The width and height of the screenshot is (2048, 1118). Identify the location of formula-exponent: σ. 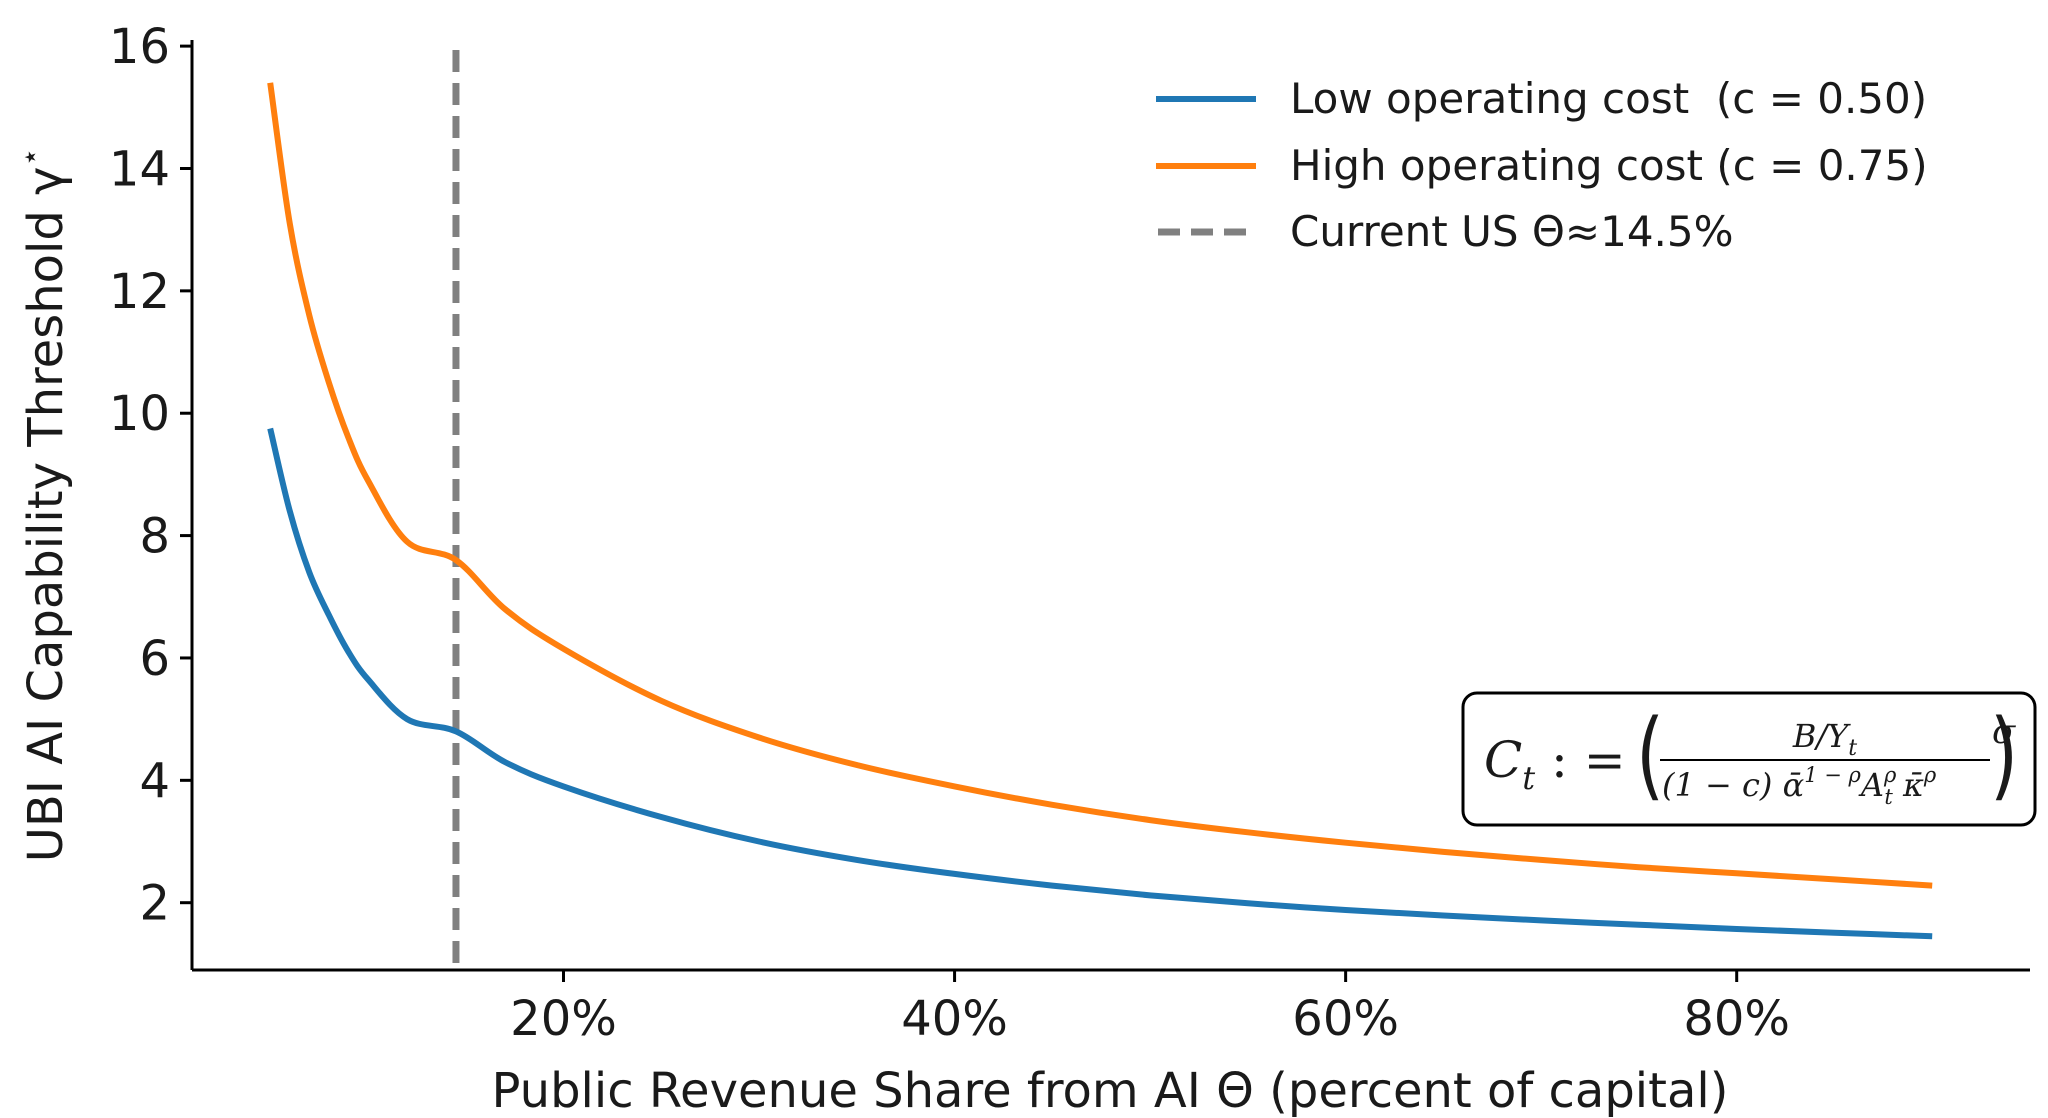
(2004, 732).